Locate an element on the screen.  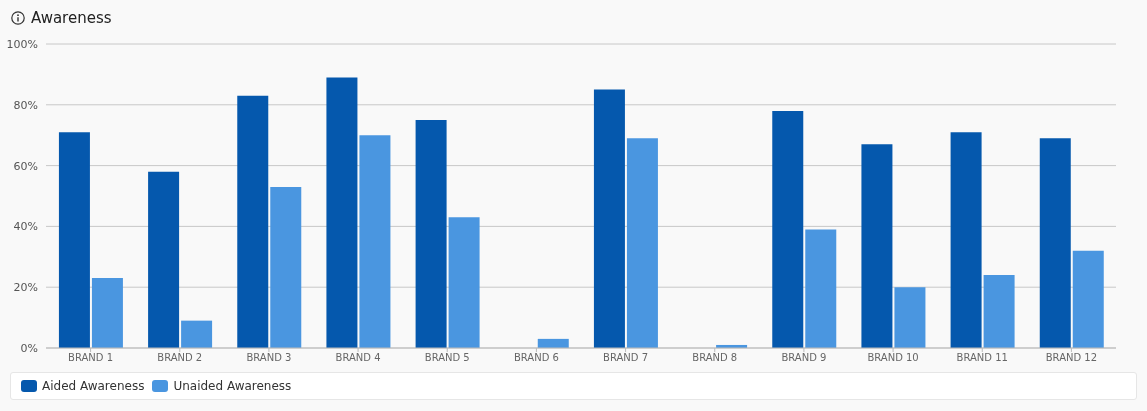
x-tick-label: BRAND 6 is located at coordinates (536, 358).